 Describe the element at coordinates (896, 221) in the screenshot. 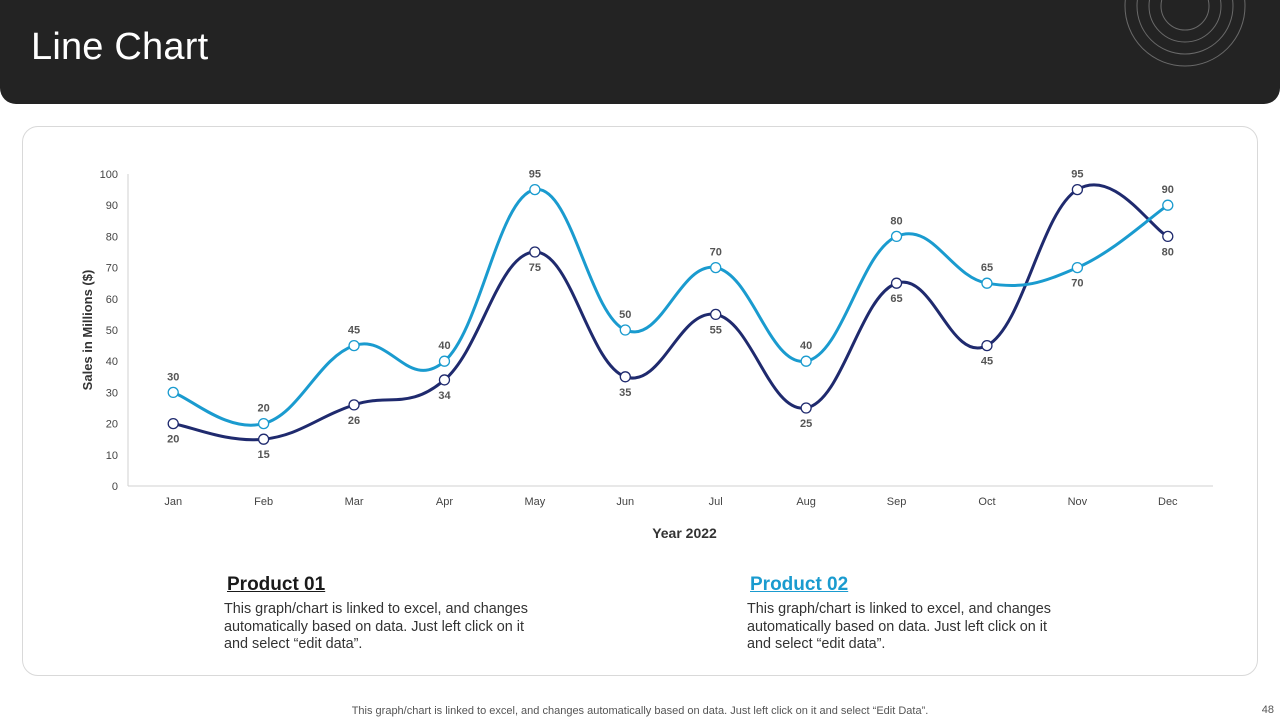

I see `product-02-data-label: 80` at that location.